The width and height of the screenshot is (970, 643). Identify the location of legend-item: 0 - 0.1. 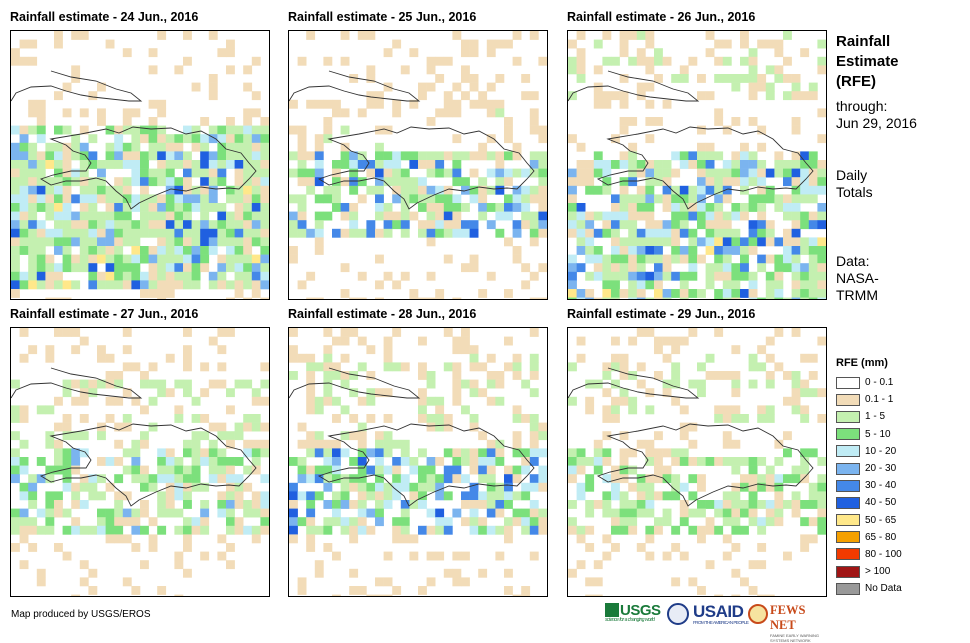
(869, 382).